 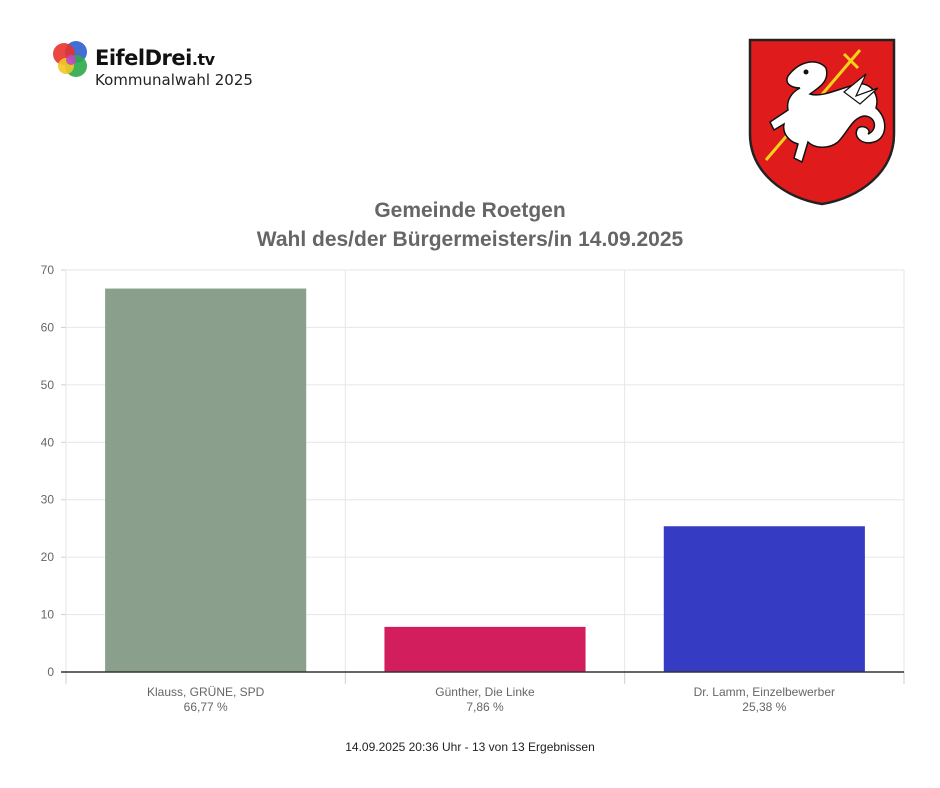 What do you see at coordinates (174, 80) in the screenshot?
I see `brand-subtitle: Kommunalwahl 2025` at bounding box center [174, 80].